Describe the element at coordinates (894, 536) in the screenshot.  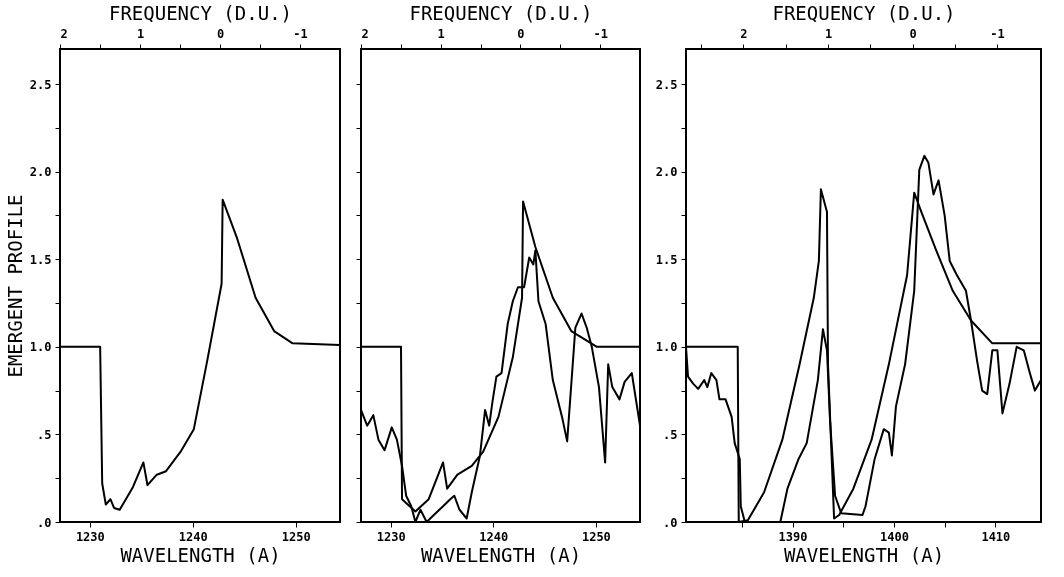
I see `x-tick-label: 1400` at that location.